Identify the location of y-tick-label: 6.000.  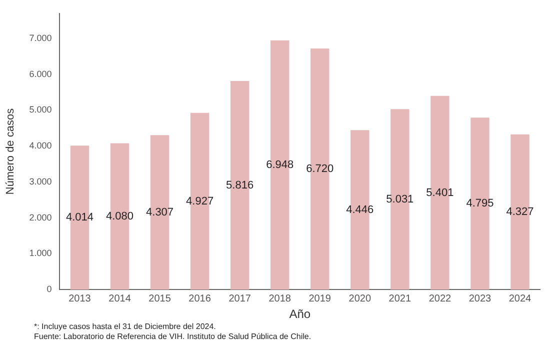
(40, 73).